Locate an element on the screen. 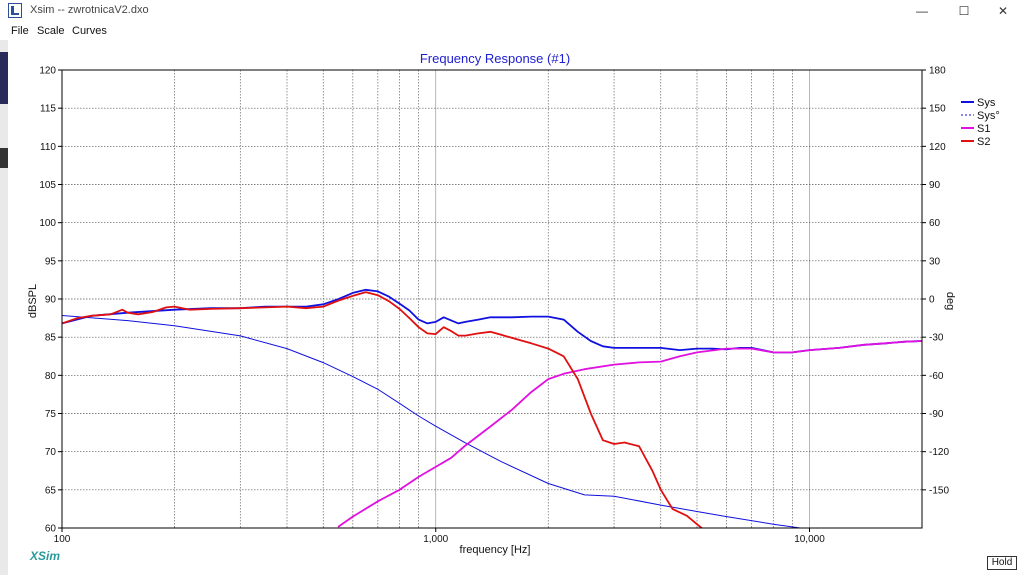 The image size is (1023, 575). y-tick-label: 75 is located at coordinates (51, 414).